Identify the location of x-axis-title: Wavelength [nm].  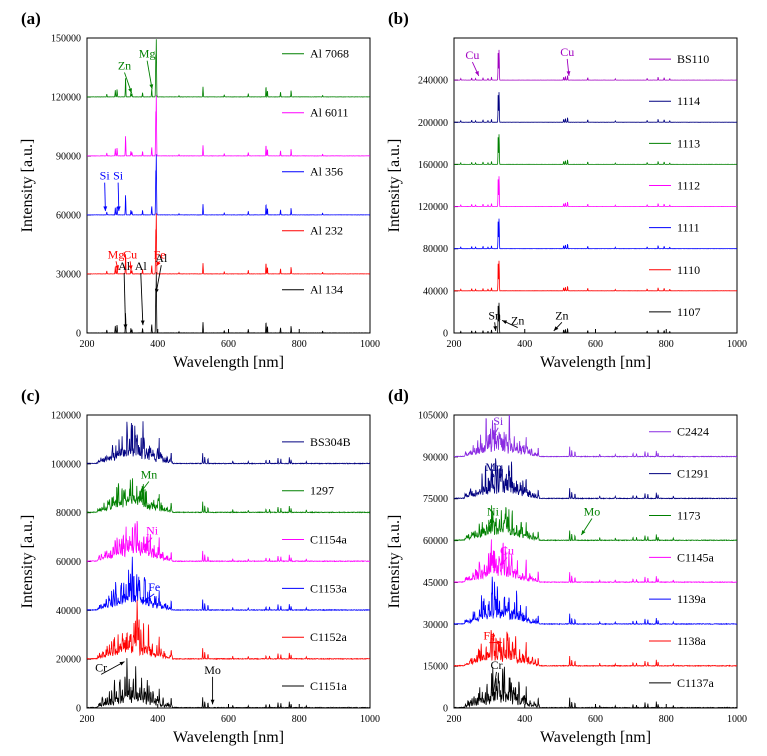
(595, 362).